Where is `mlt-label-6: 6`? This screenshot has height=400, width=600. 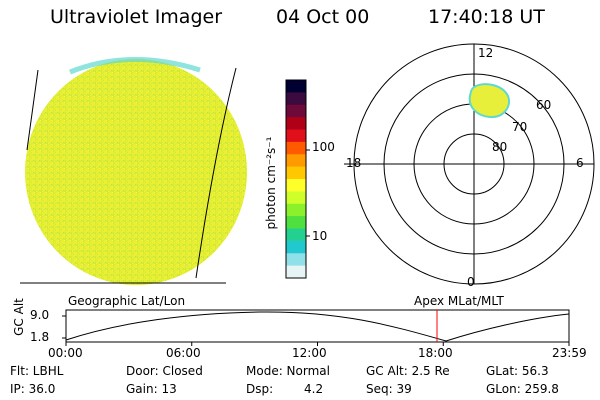 mlt-label-6: 6 is located at coordinates (580, 163).